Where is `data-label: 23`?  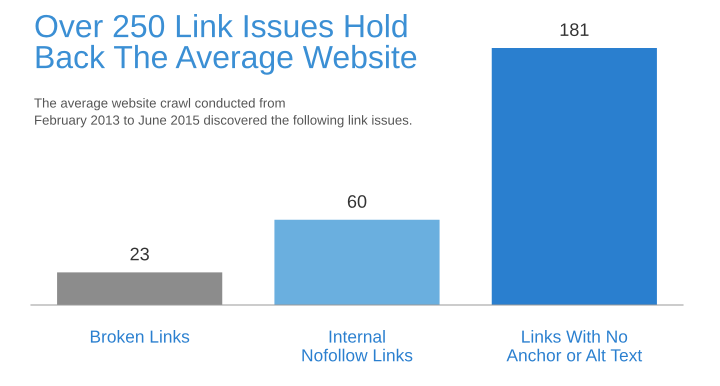 data-label: 23 is located at coordinates (139, 254).